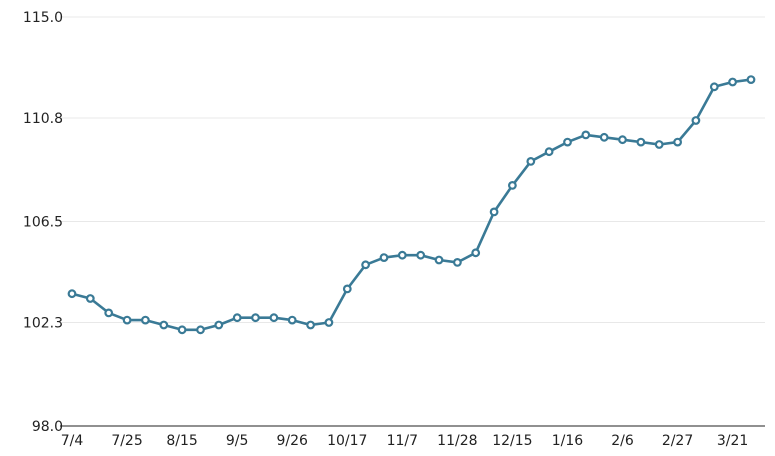  Describe the element at coordinates (402, 441) in the screenshot. I see `x-tick-label: 11/7` at that location.